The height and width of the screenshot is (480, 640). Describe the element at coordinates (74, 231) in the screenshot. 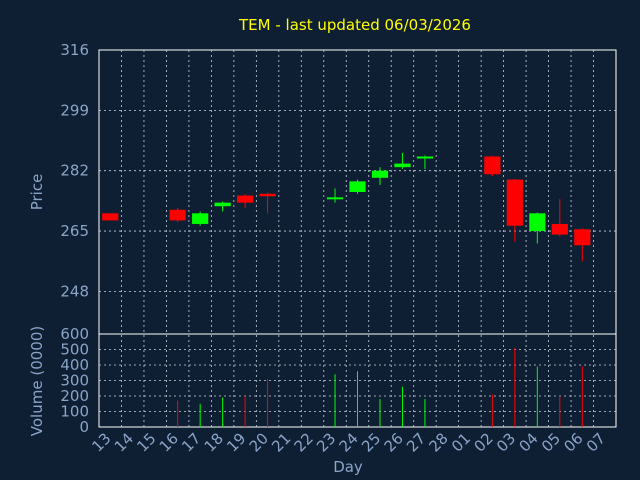

I see `price-tick-label: 265` at that location.